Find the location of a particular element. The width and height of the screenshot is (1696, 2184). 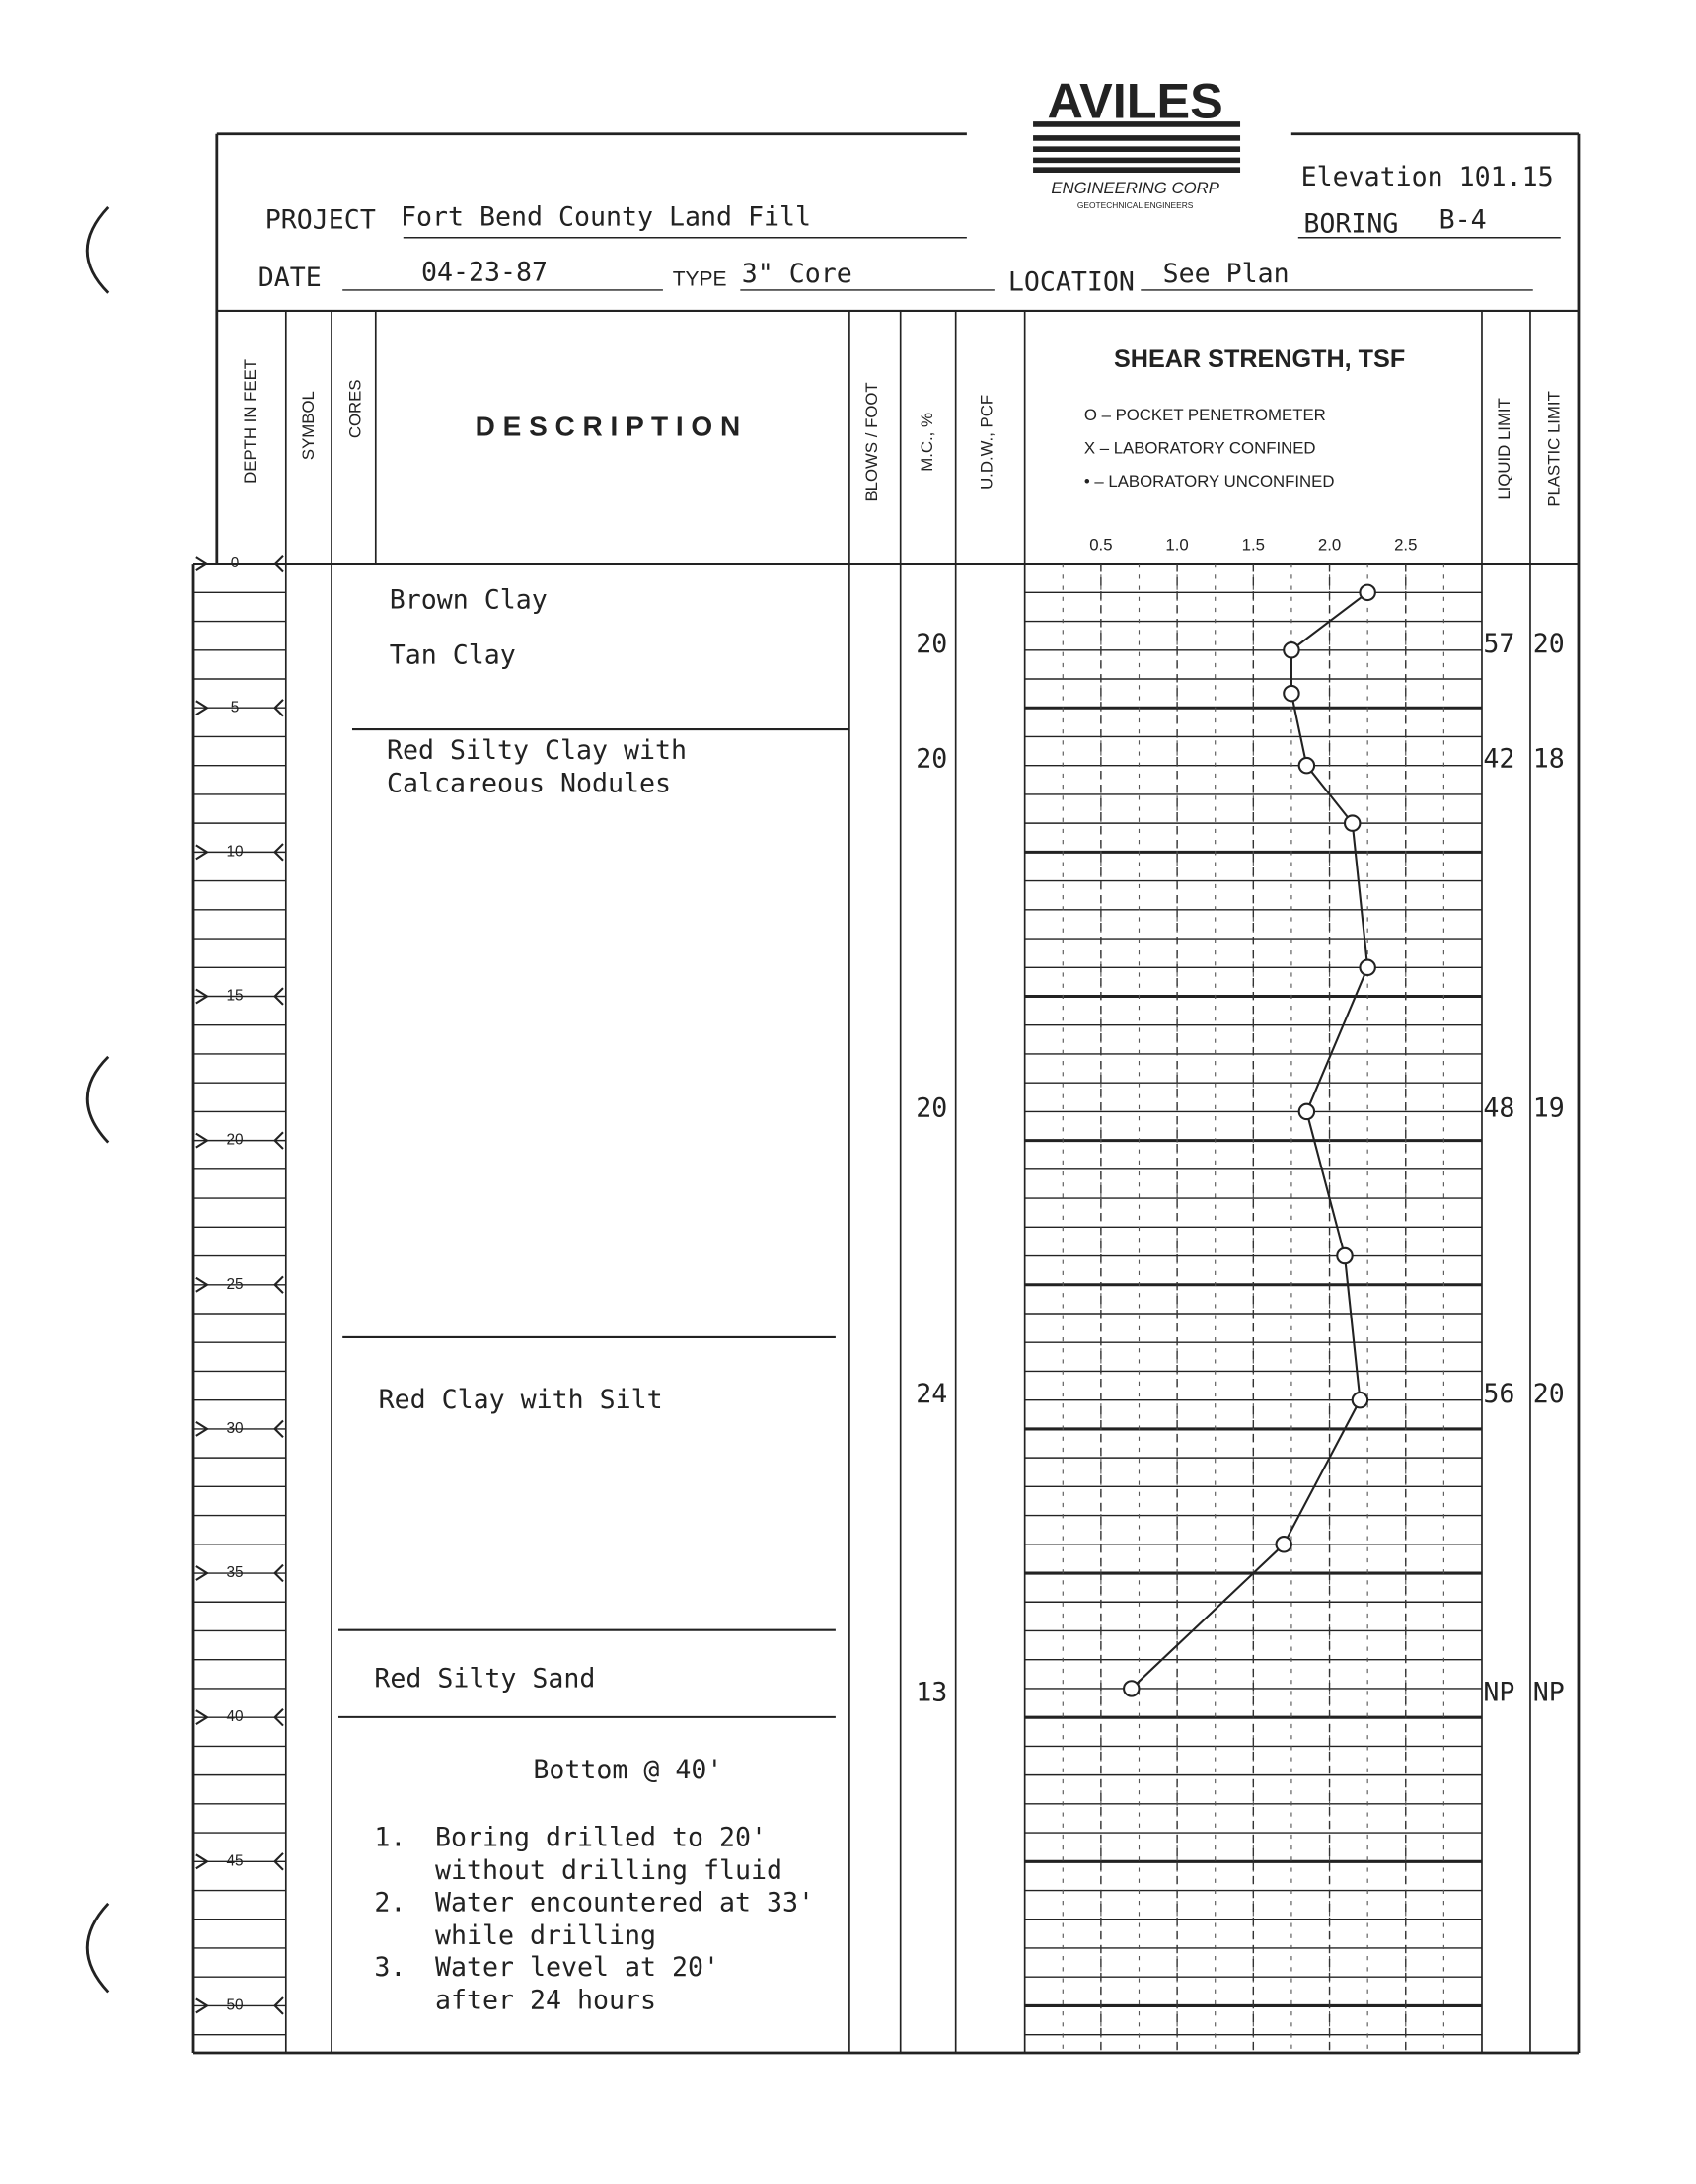

column-header: M.C., % is located at coordinates (927, 442).